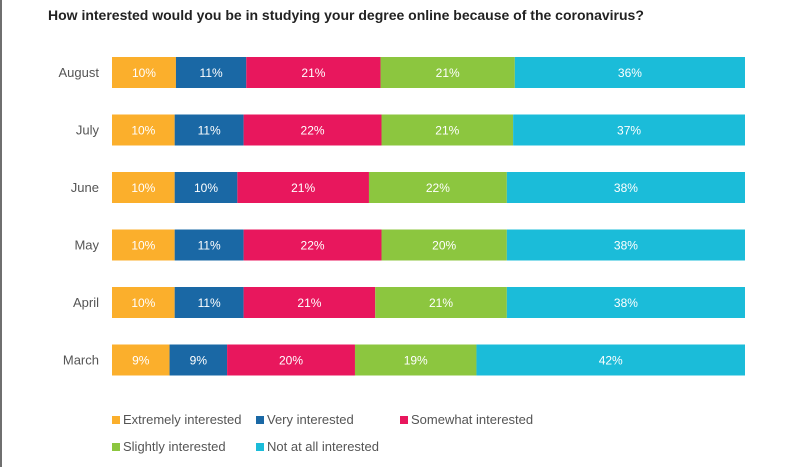 The width and height of the screenshot is (790, 467). What do you see at coordinates (79, 72) in the screenshot?
I see `category-label: August` at bounding box center [79, 72].